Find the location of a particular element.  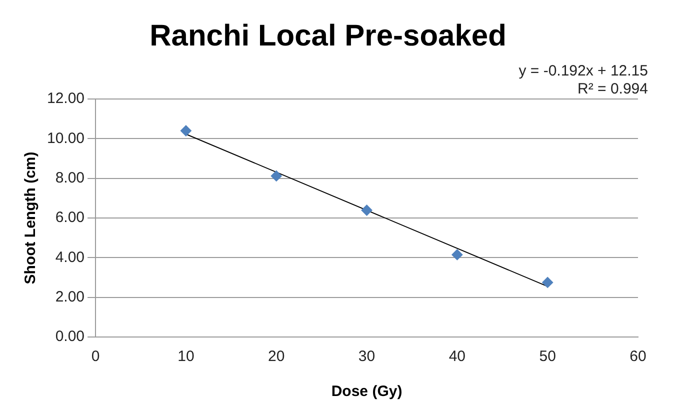

y-axis-title: Shoot Length (cm) is located at coordinates (31, 218).